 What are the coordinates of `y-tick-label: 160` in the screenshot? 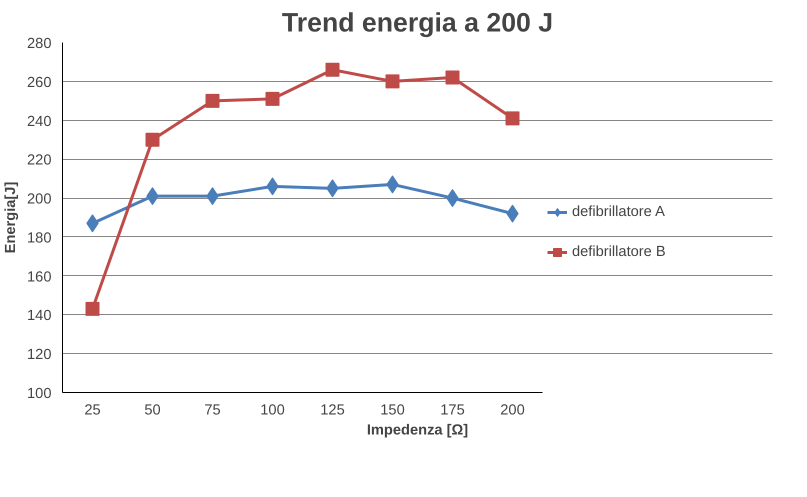 It's located at (39, 277).